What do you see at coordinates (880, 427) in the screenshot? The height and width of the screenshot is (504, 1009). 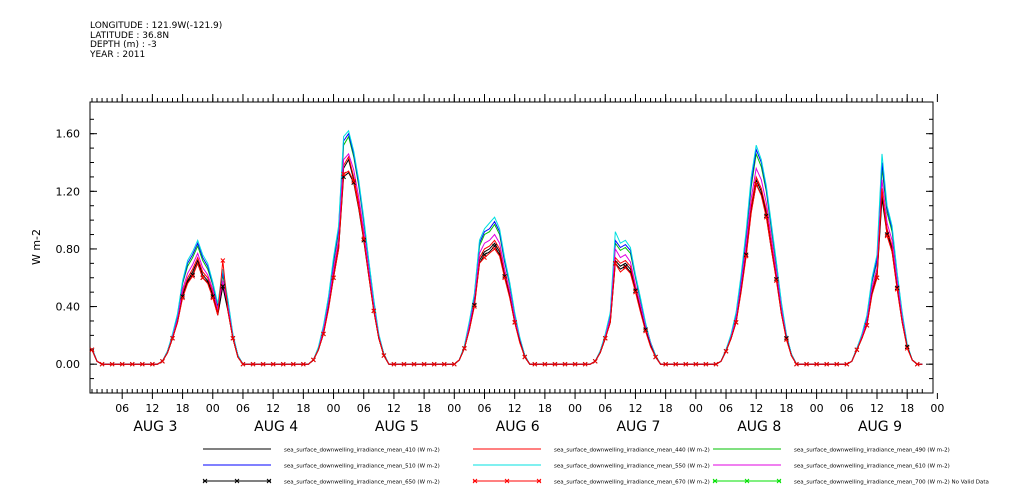 I see `x-day-label: AUG 9` at bounding box center [880, 427].